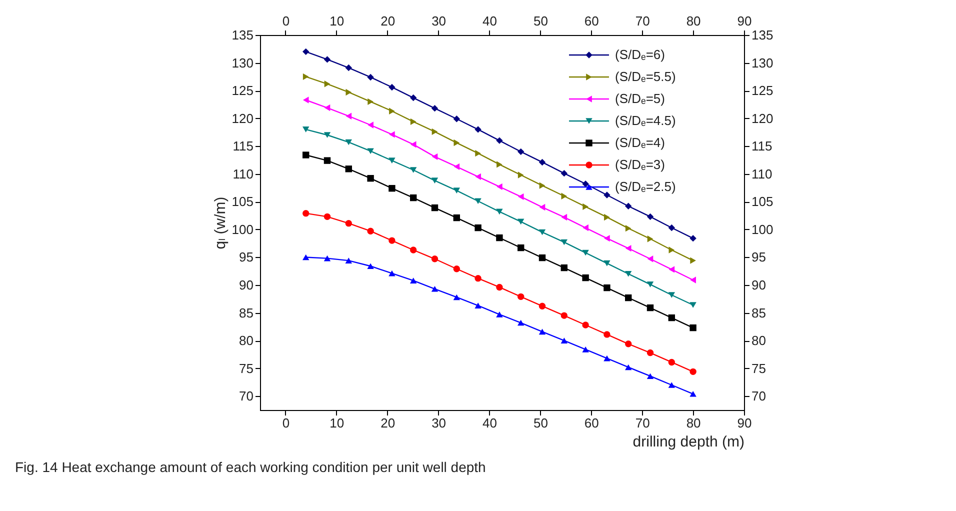 This screenshot has height=511, width=956. I want to click on y2-tick-label: 130, so click(763, 62).